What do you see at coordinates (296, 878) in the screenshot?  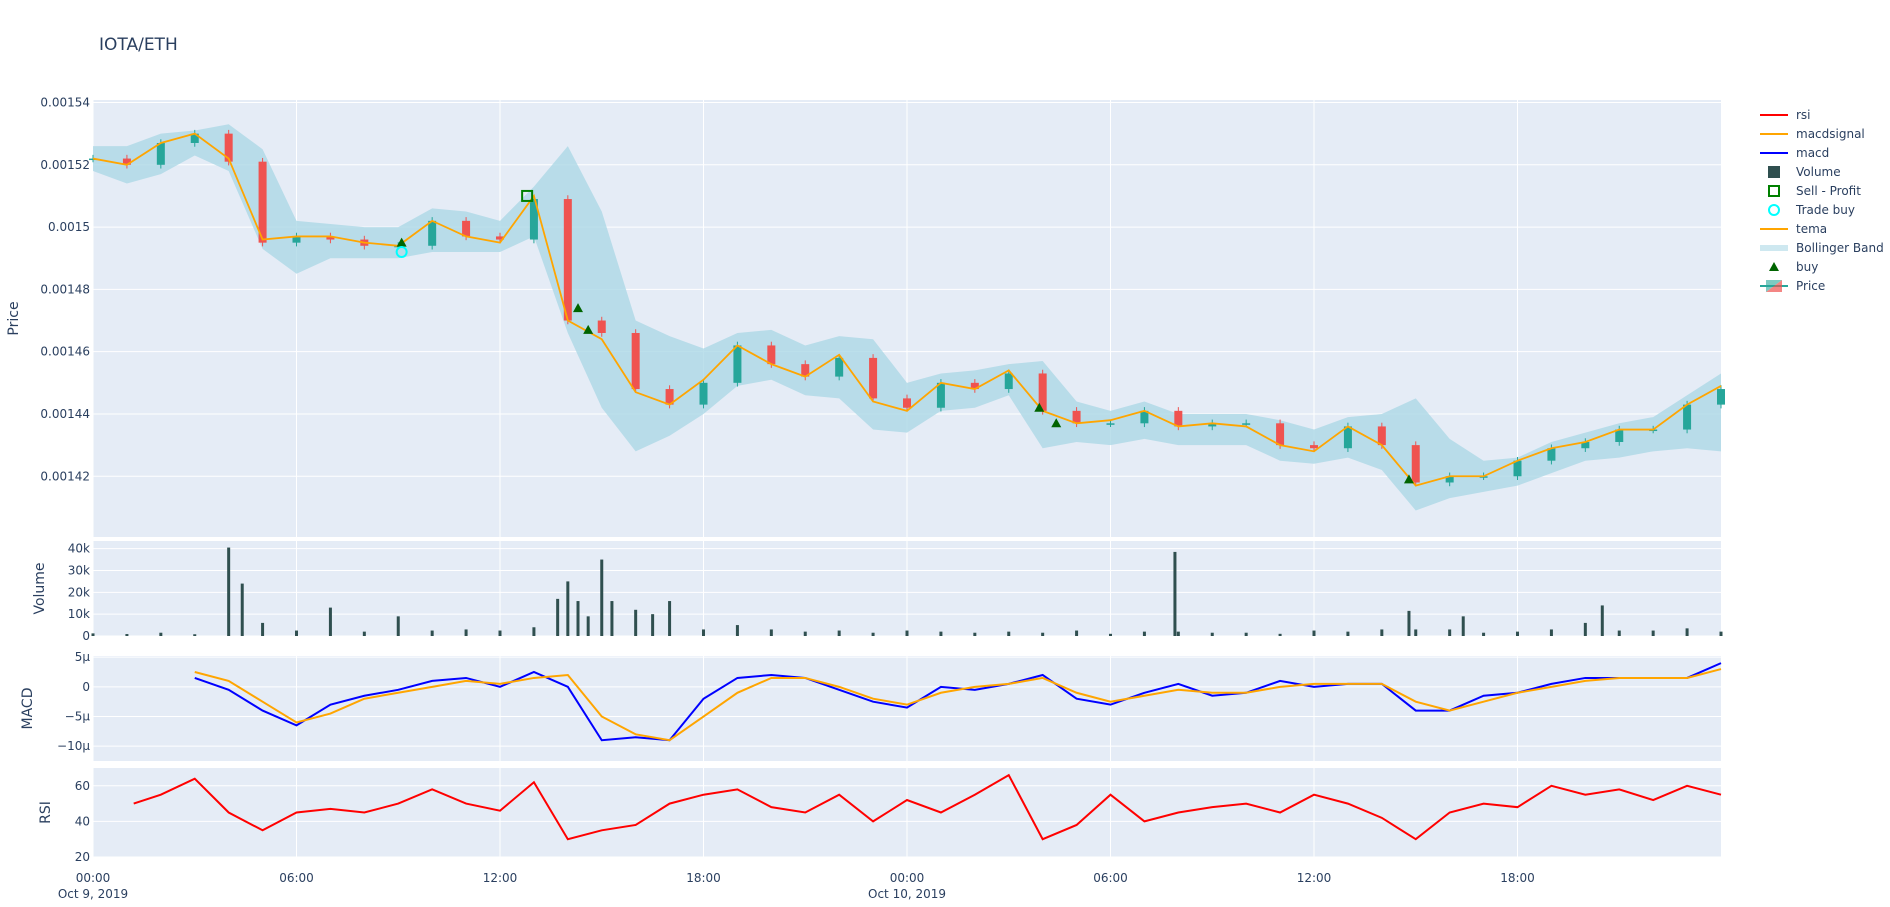 I see `x-tick-label: 06:00` at bounding box center [296, 878].